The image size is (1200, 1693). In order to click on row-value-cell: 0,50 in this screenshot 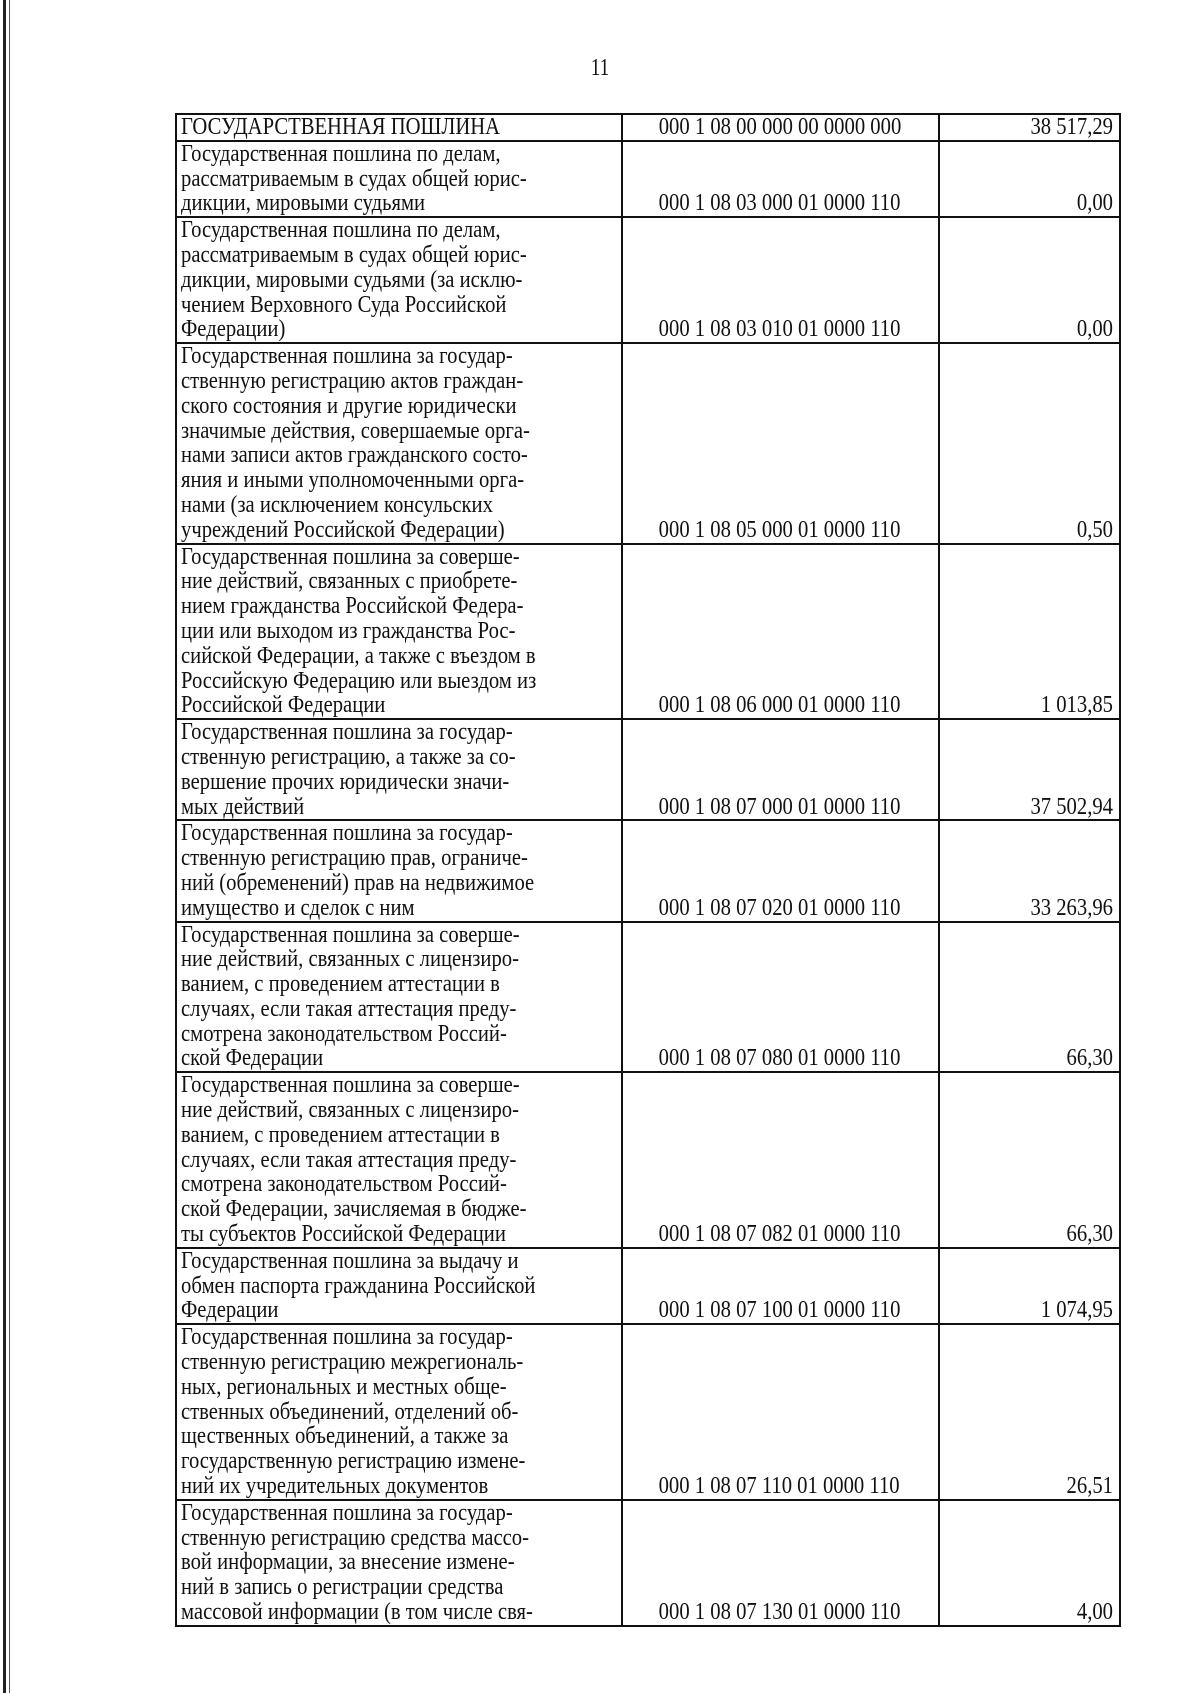, I will do `click(1029, 443)`.